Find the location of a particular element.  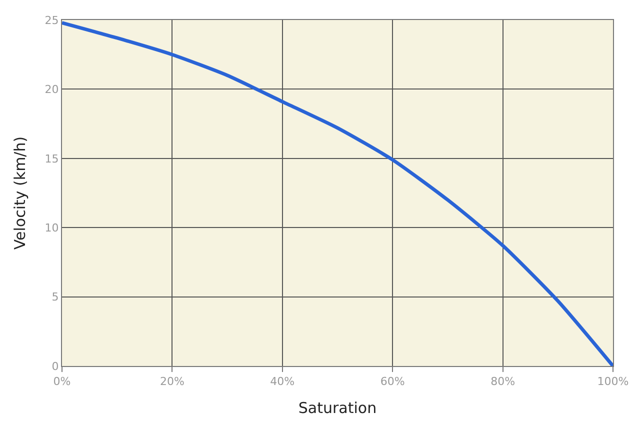

x-tick-label: 60% is located at coordinates (392, 381).